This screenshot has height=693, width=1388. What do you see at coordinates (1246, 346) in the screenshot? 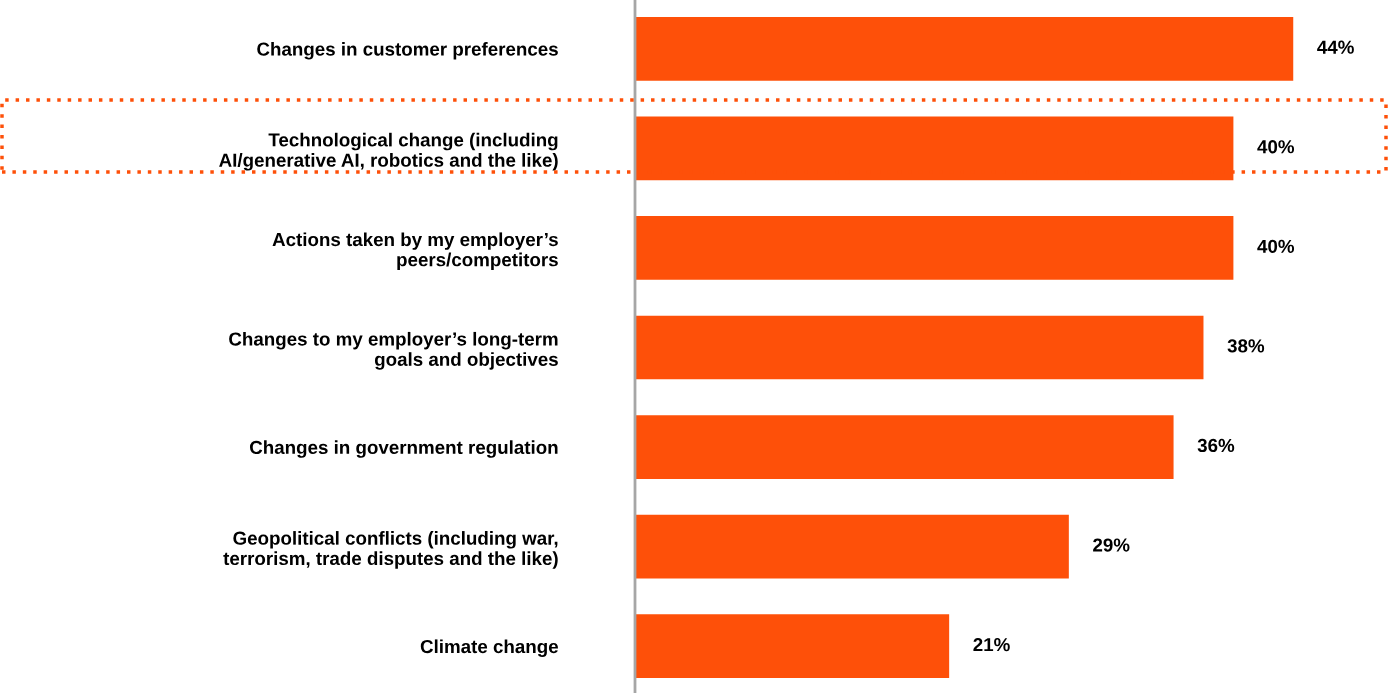
I see `data-label: 38%` at bounding box center [1246, 346].